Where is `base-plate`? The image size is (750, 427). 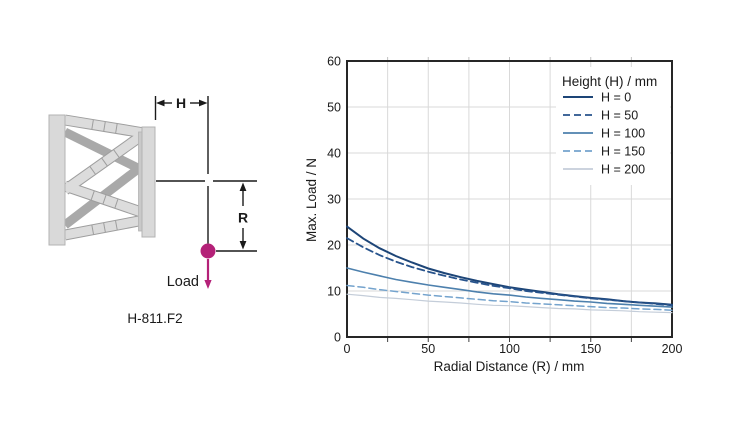 base-plate is located at coordinates (57, 180).